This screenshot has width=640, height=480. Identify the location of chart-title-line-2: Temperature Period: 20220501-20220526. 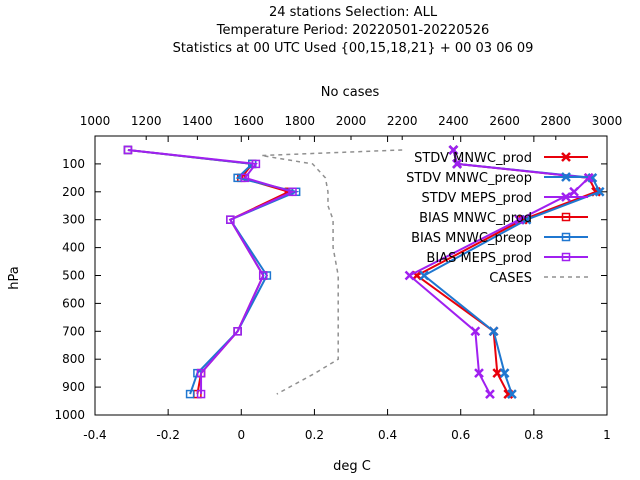
(353, 30).